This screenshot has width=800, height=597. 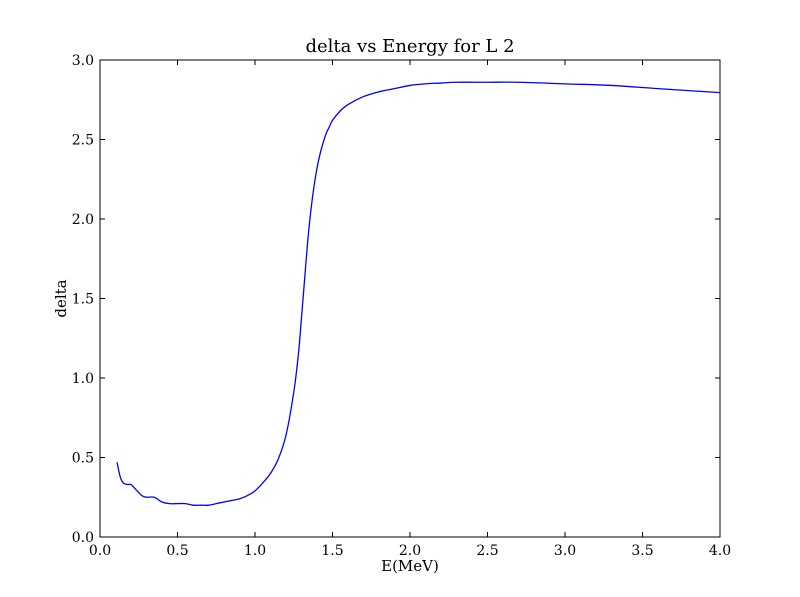 I want to click on y-tick-label: 2.0, so click(x=83, y=220).